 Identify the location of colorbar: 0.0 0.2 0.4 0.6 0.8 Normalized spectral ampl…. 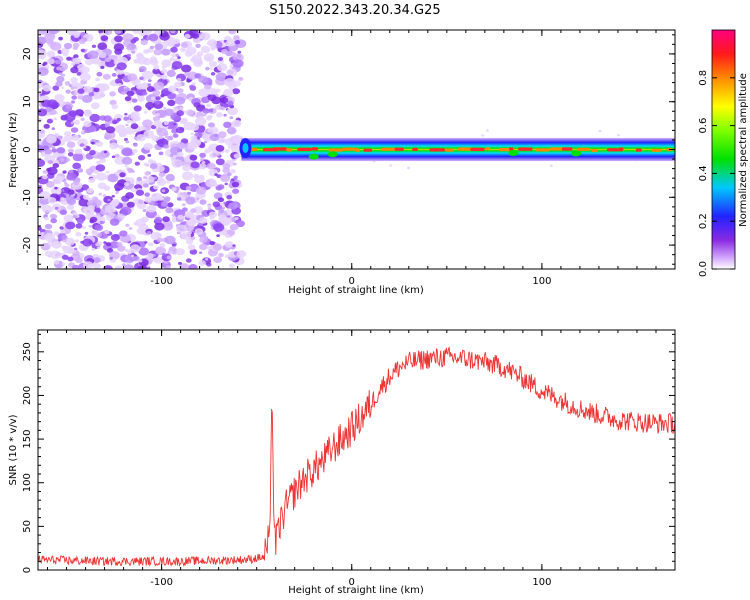
(723, 153).